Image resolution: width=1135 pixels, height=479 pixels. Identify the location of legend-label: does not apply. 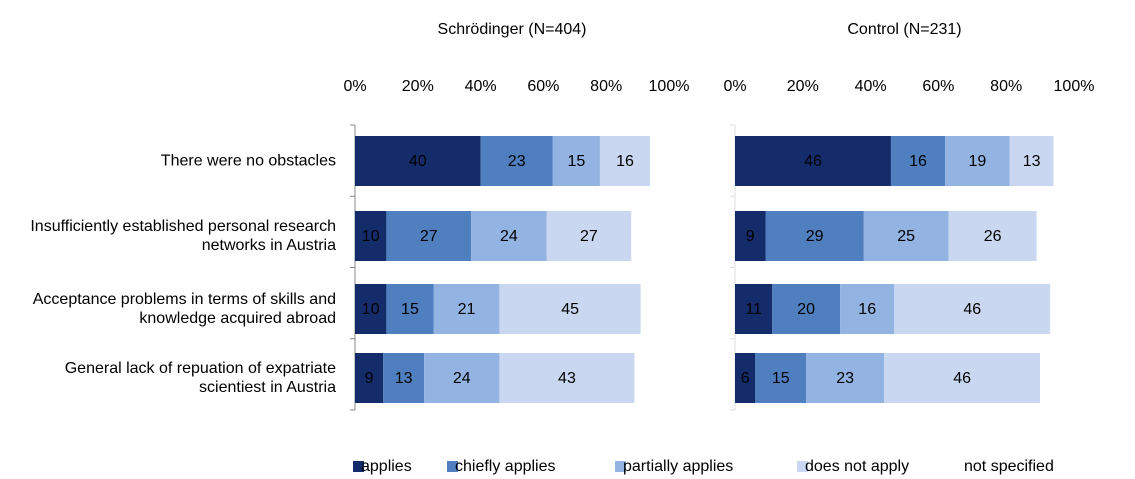
(857, 466).